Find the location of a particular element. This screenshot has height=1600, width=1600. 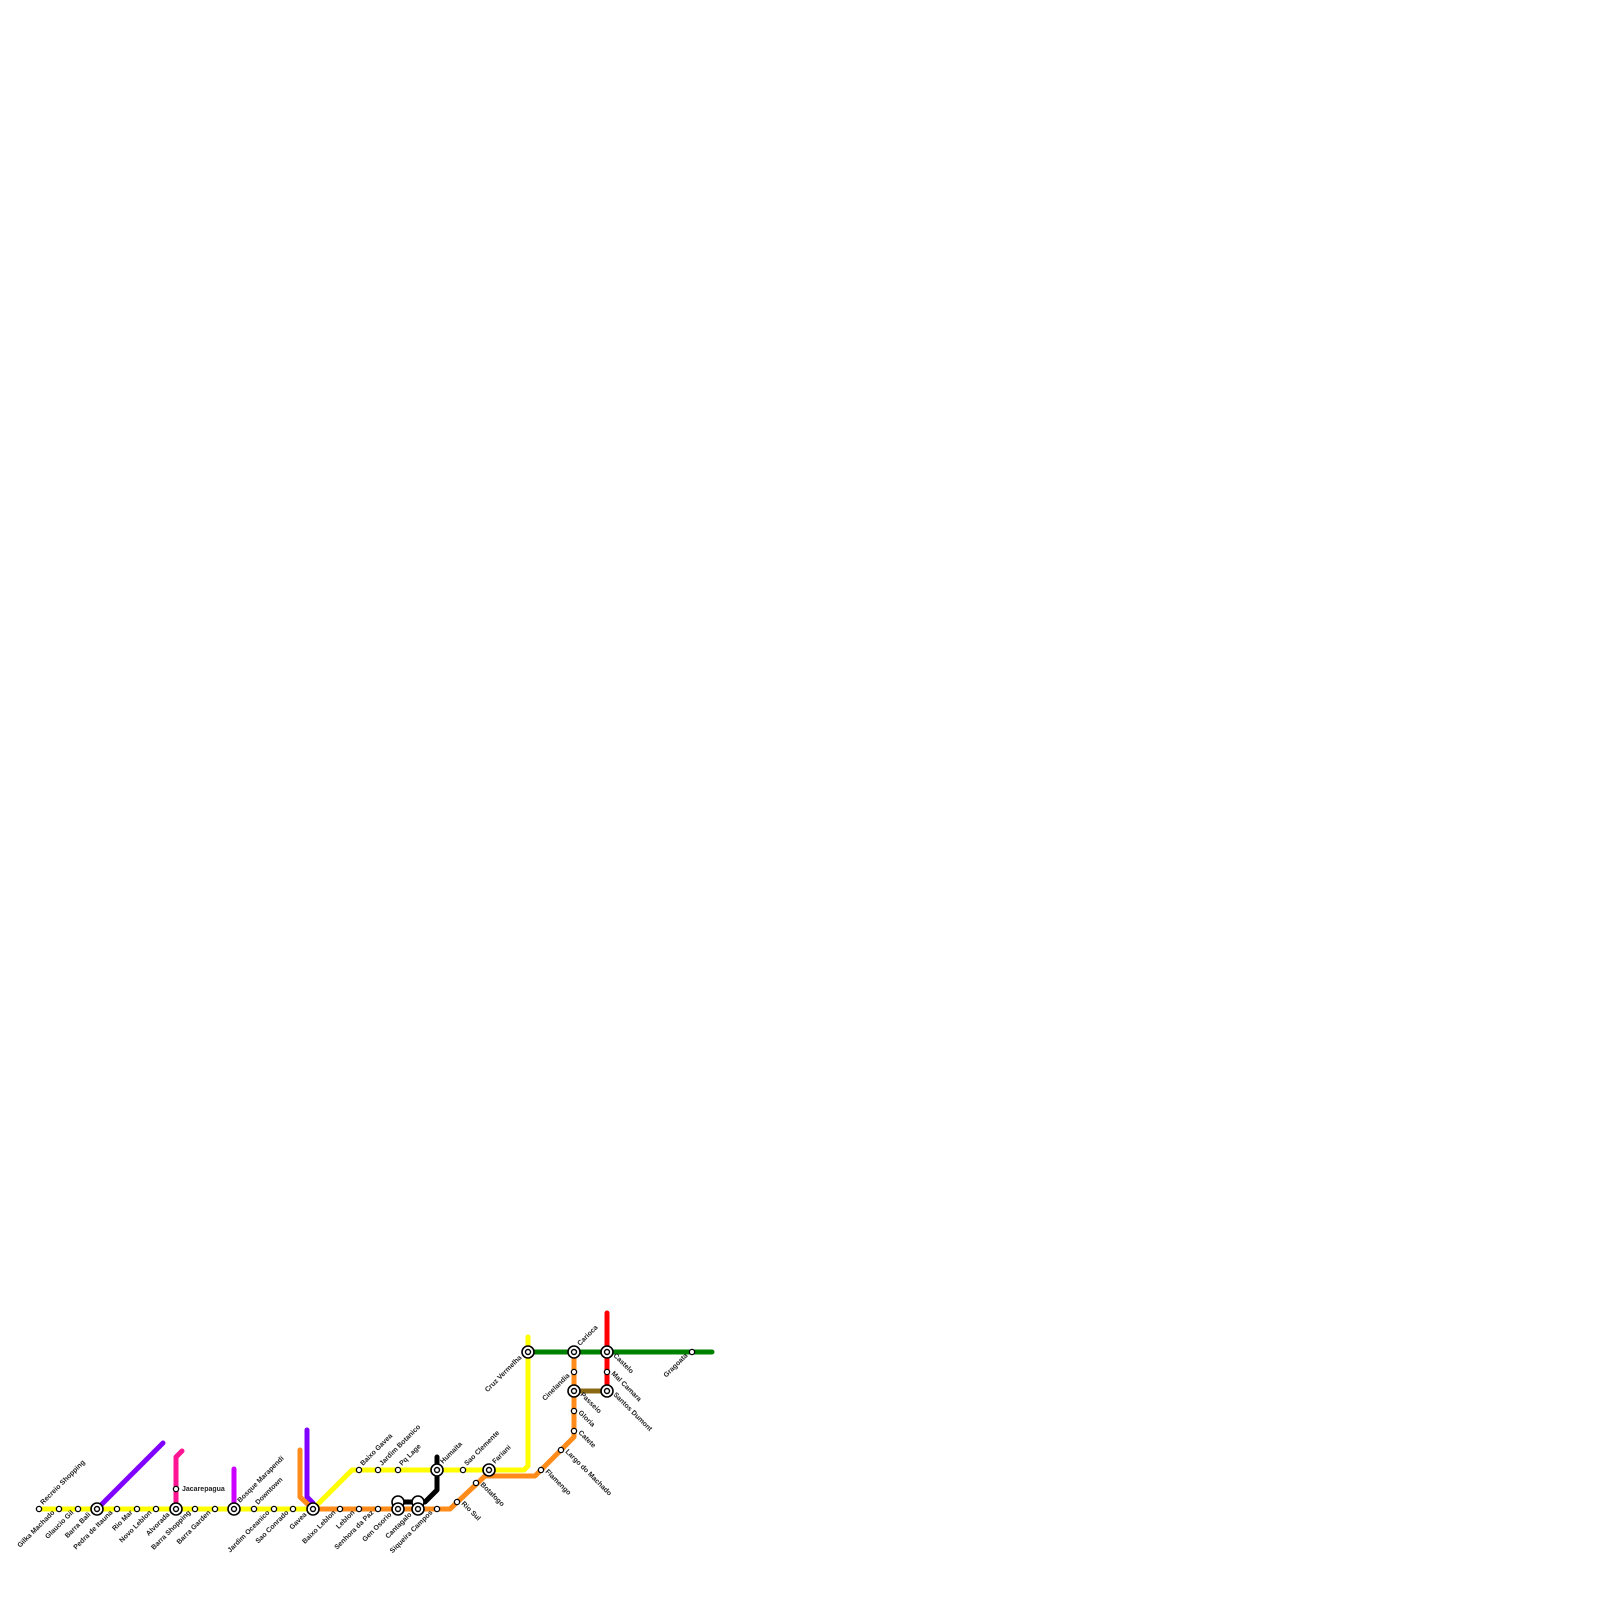

station-label: Cruz Vermelha is located at coordinates (503, 1373).